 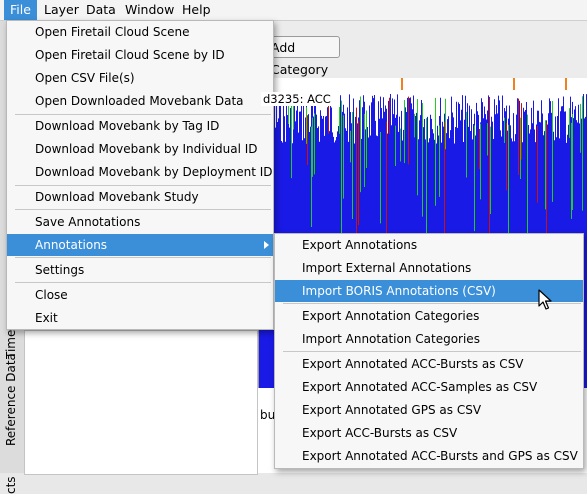 I want to click on menu-item-export-annotated-acc-samples-csv: Export Annotated ACC-Samples as CSV, so click(x=420, y=387).